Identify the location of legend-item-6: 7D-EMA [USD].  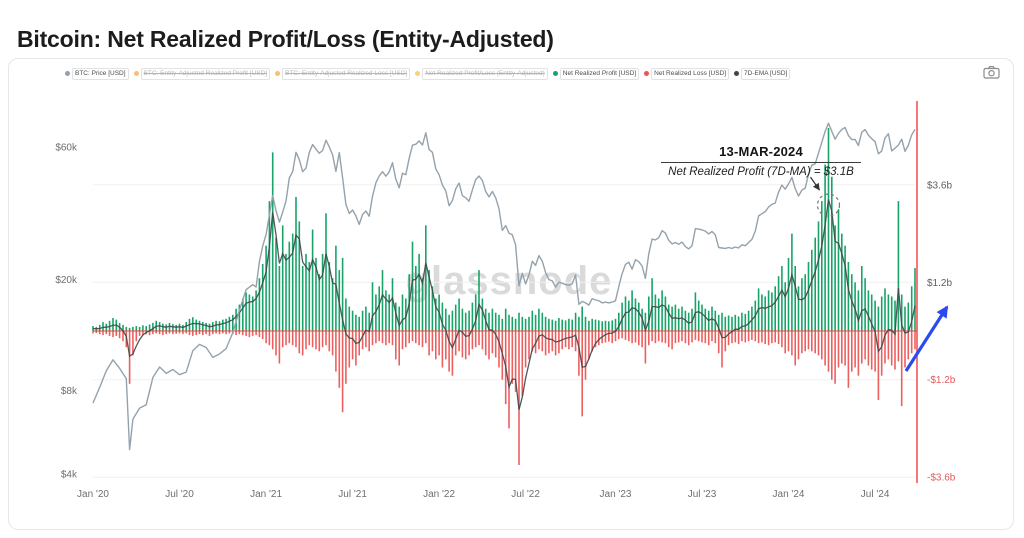
(762, 74).